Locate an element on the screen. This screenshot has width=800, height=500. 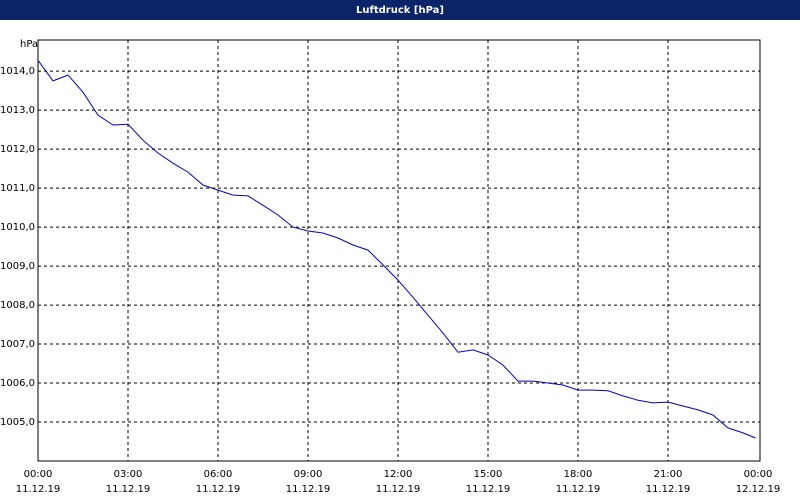
y-tick-label: 1010,0 is located at coordinates (17, 227).